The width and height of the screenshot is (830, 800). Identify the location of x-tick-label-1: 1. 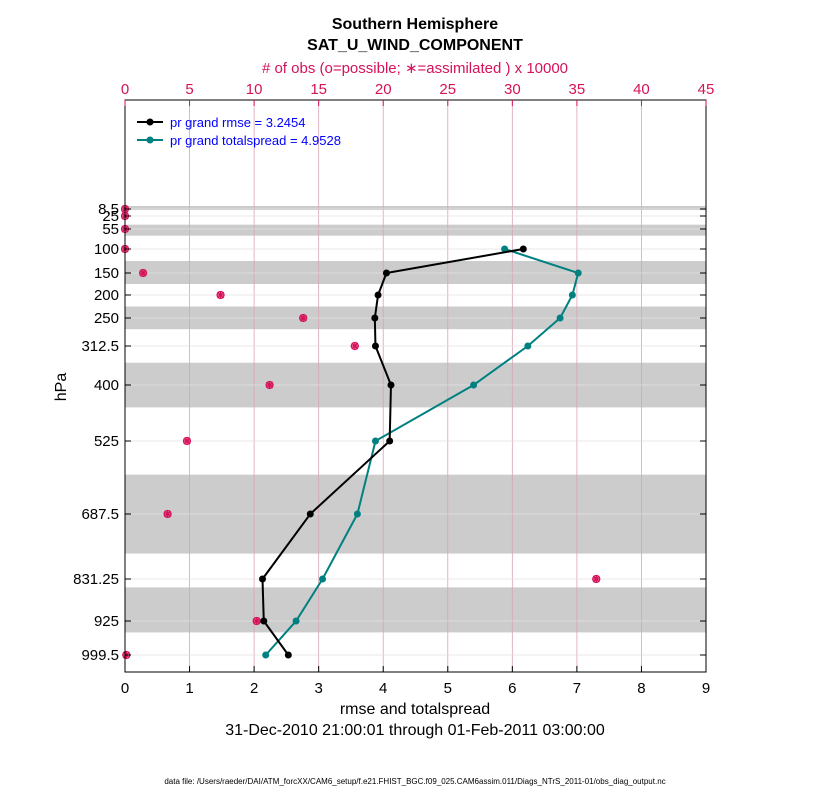
(189, 688).